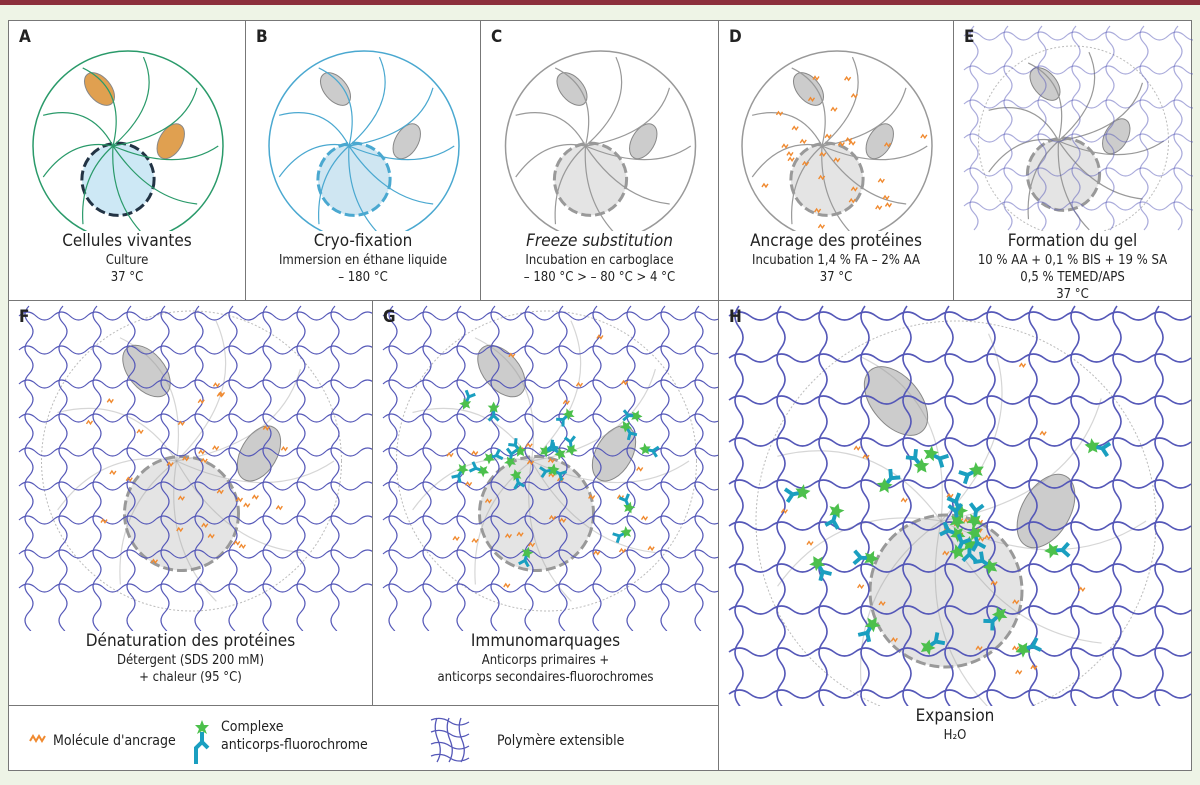 The image size is (1200, 785). What do you see at coordinates (955, 735) in the screenshot?
I see `panel-detail: H₂O` at bounding box center [955, 735].